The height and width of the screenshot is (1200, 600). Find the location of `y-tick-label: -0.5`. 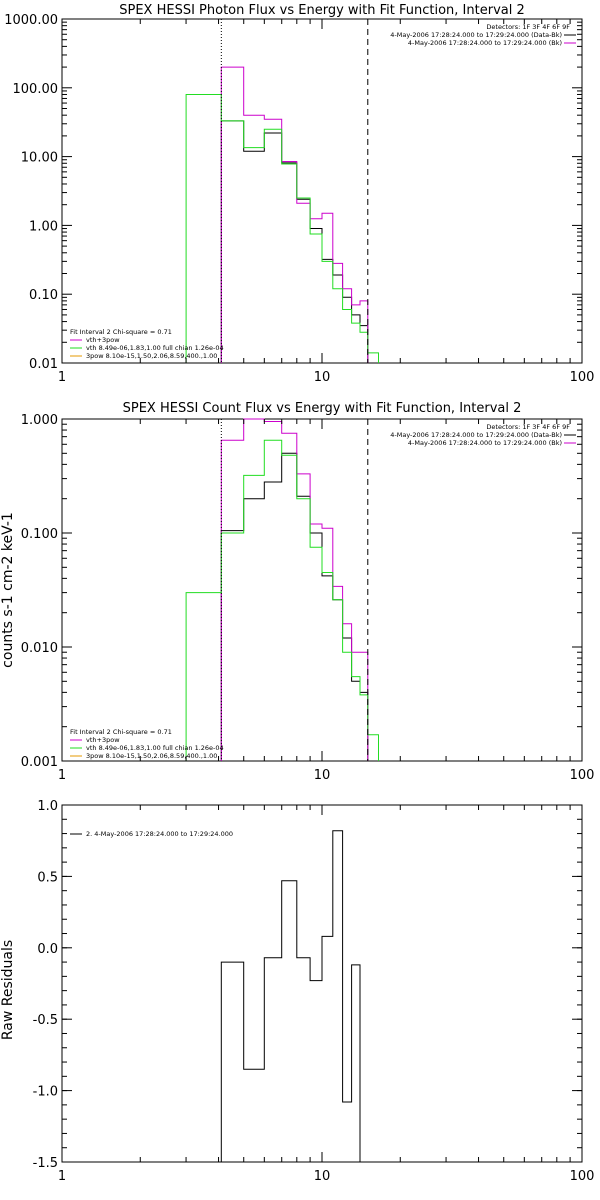

y-tick-label: -0.5 is located at coordinates (45, 1020).